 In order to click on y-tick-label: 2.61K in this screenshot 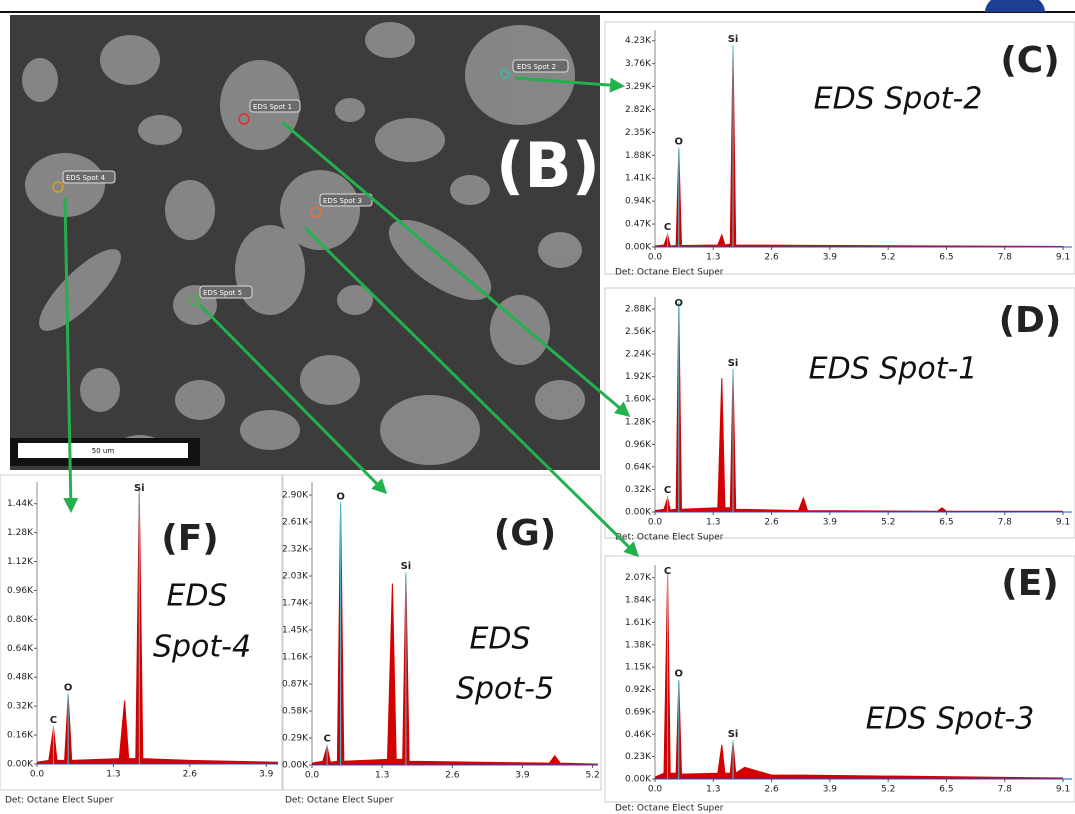, I will do `click(295, 523)`.